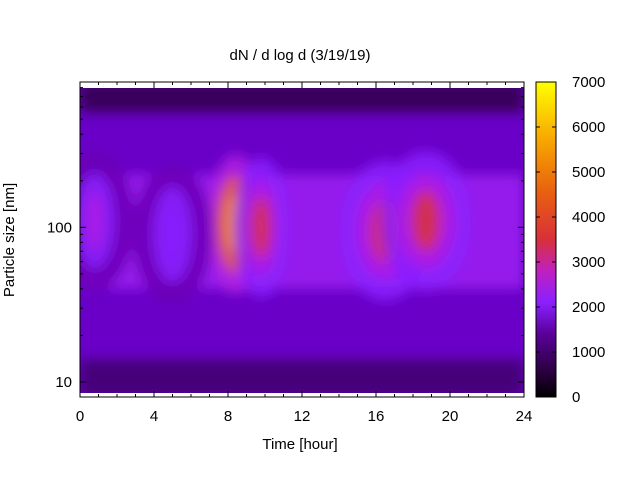 The height and width of the screenshot is (480, 640). Describe the element at coordinates (588, 127) in the screenshot. I see `colorbar-tick-label: 6000` at that location.